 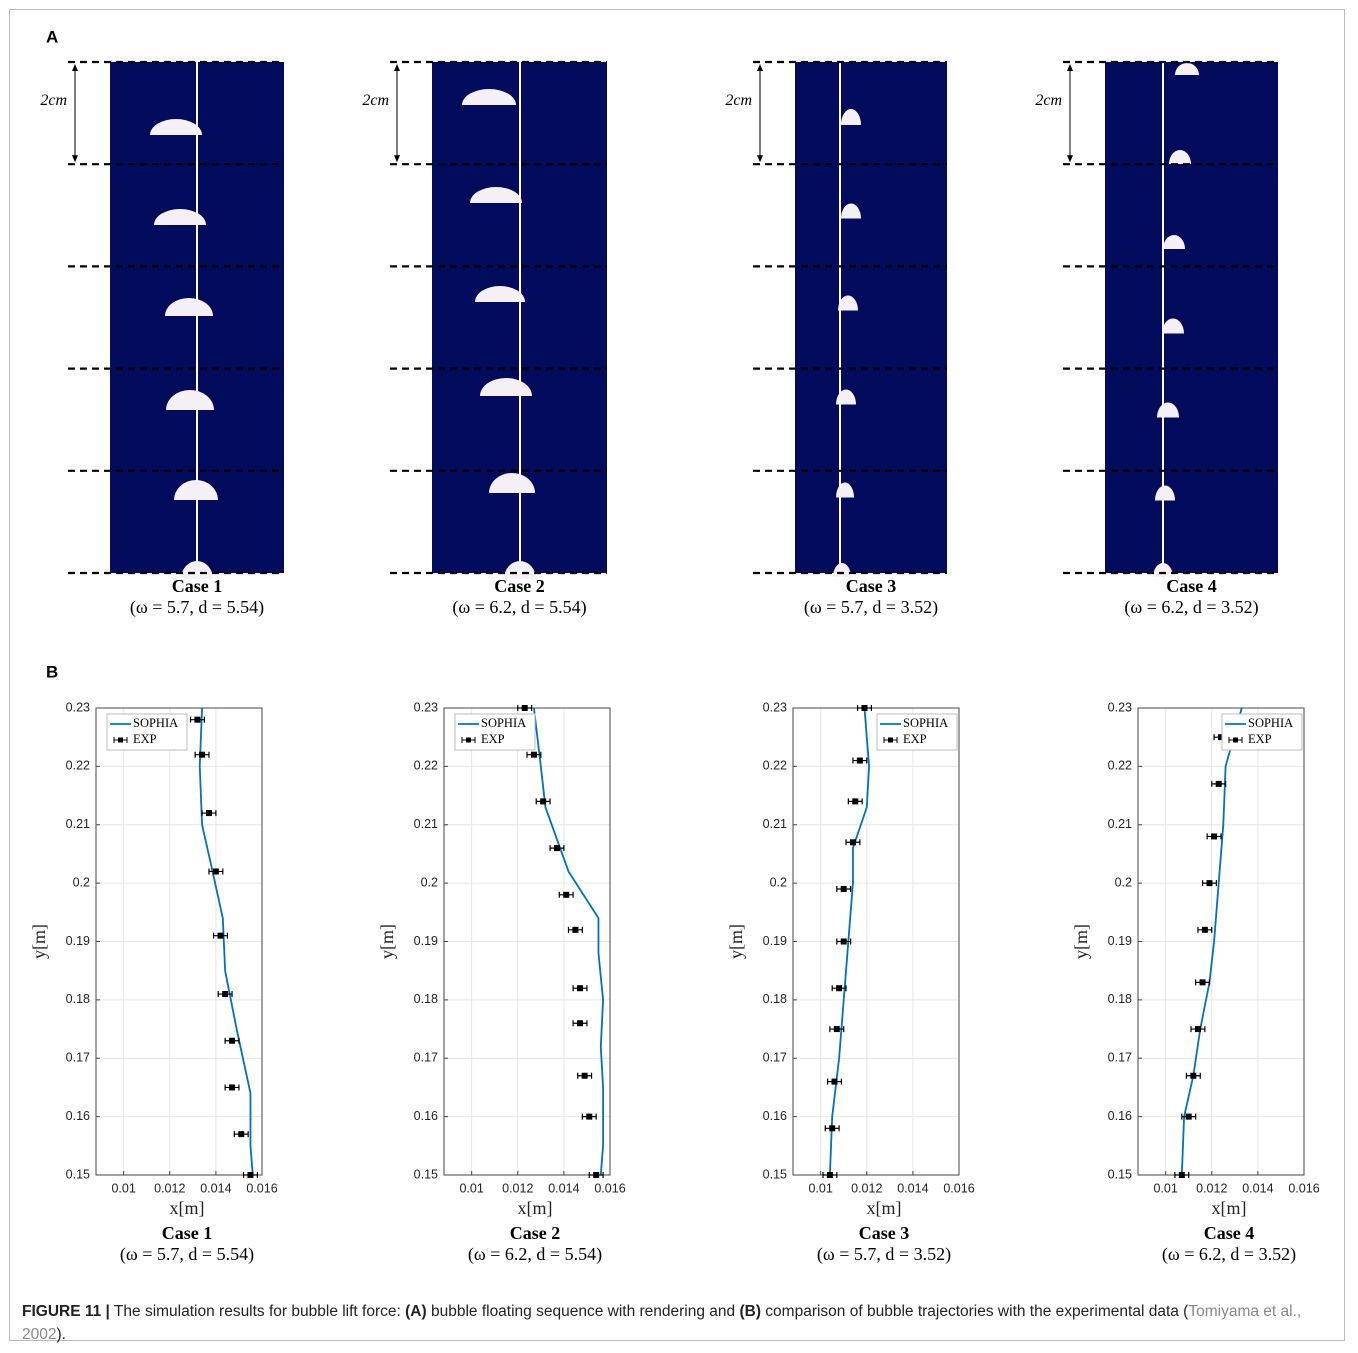 I want to click on chart-title: Case 1, so click(x=187, y=1233).